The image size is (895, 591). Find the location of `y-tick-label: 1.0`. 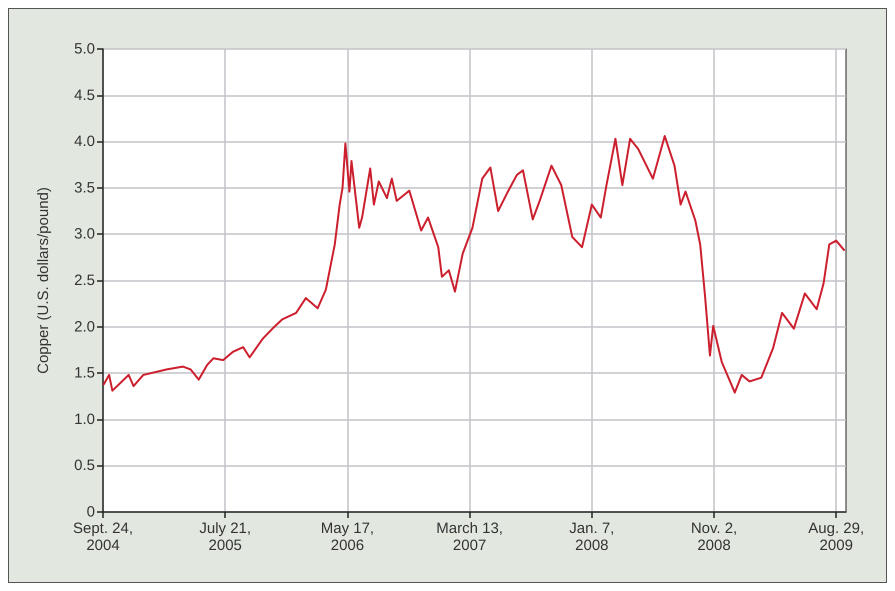

y-tick-label: 1.0 is located at coordinates (84, 419).